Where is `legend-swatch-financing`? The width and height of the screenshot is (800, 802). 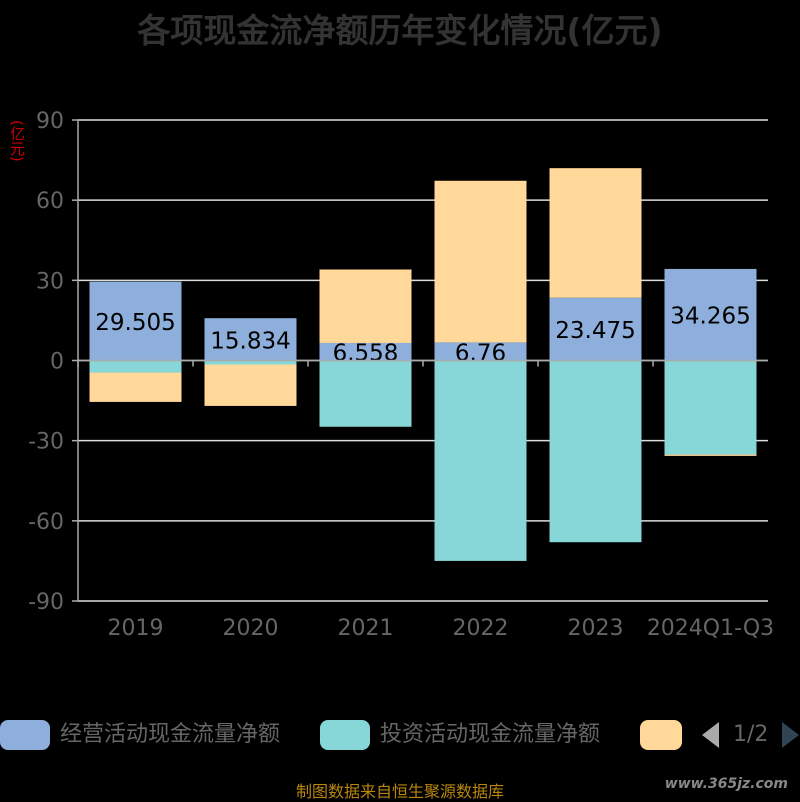
legend-swatch-financing is located at coordinates (661, 735).